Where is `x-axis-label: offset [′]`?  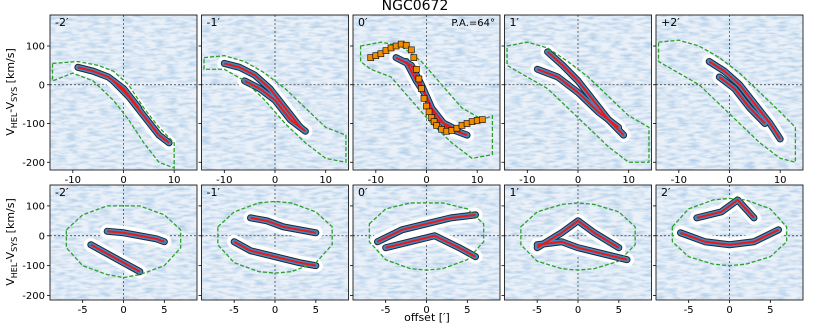
x-axis-label: offset [′] is located at coordinates (427, 317).